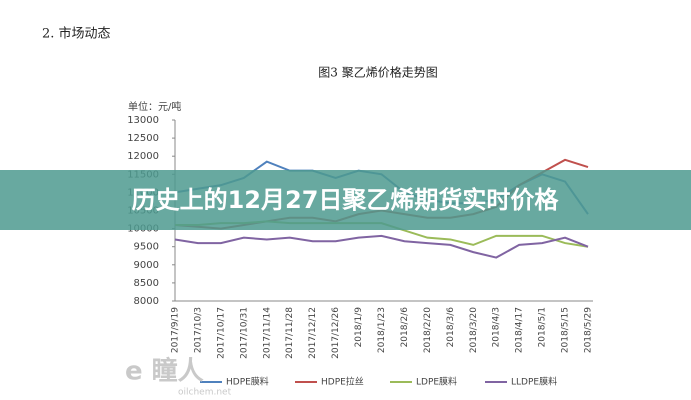 The height and width of the screenshot is (400, 691). What do you see at coordinates (143, 156) in the screenshot?
I see `y-tick-label: 12000` at bounding box center [143, 156].